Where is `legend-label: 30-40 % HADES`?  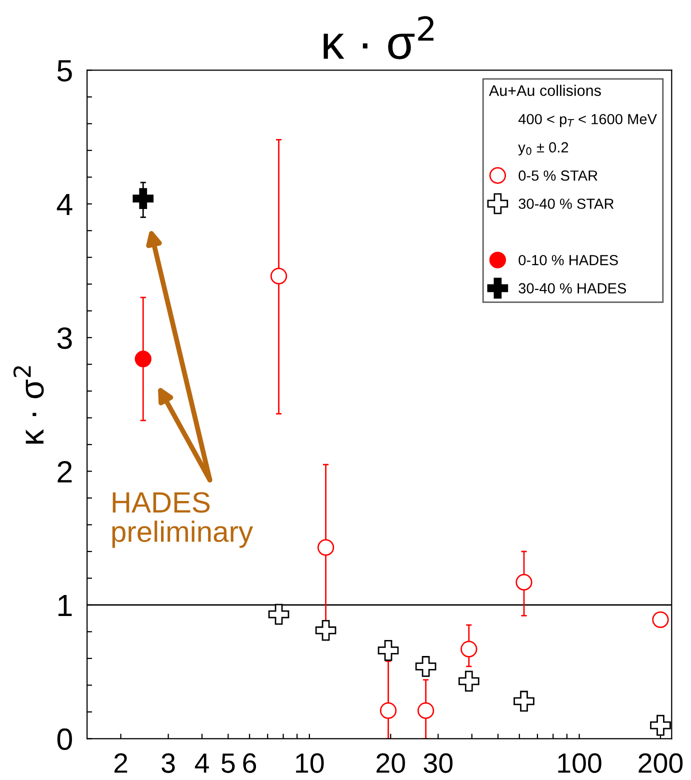
legend-label: 30-40 % HADES is located at coordinates (572, 288).